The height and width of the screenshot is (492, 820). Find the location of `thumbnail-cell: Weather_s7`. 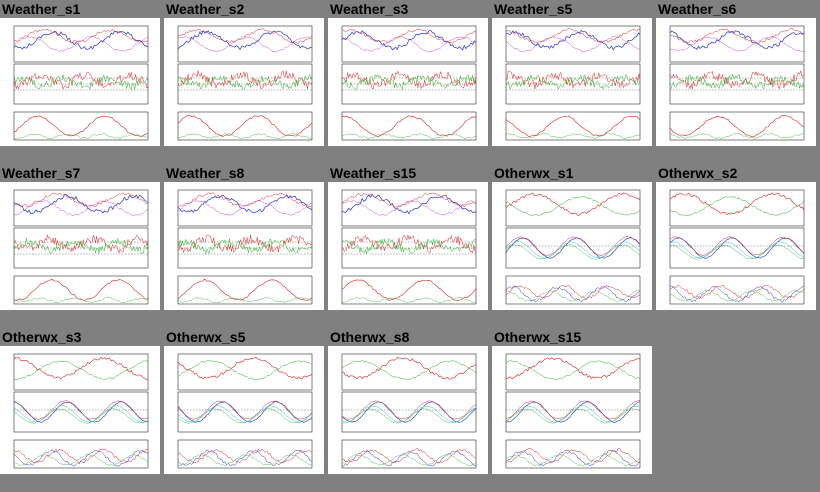

thumbnail-cell: Weather_s7 is located at coordinates (82, 244).